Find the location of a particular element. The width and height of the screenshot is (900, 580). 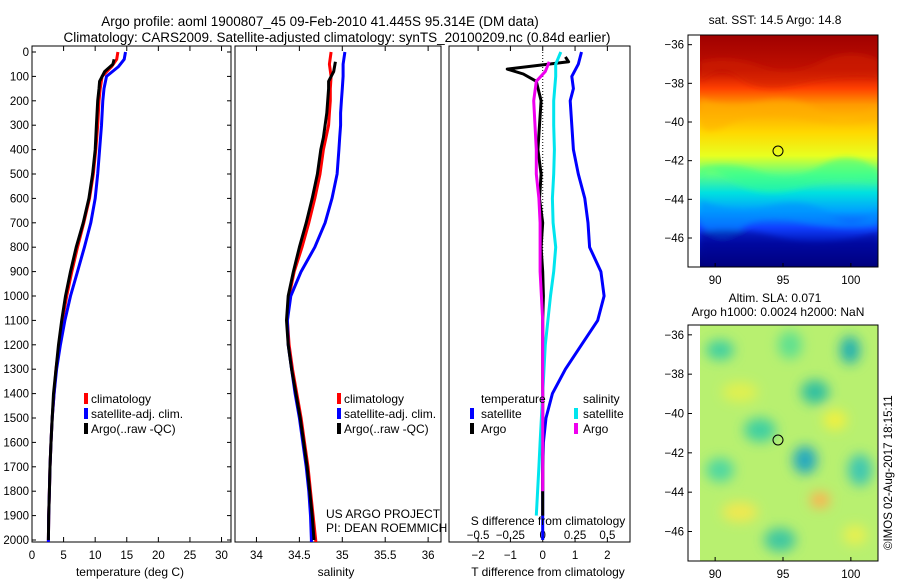

temperature-series is located at coordinates (86, 296).